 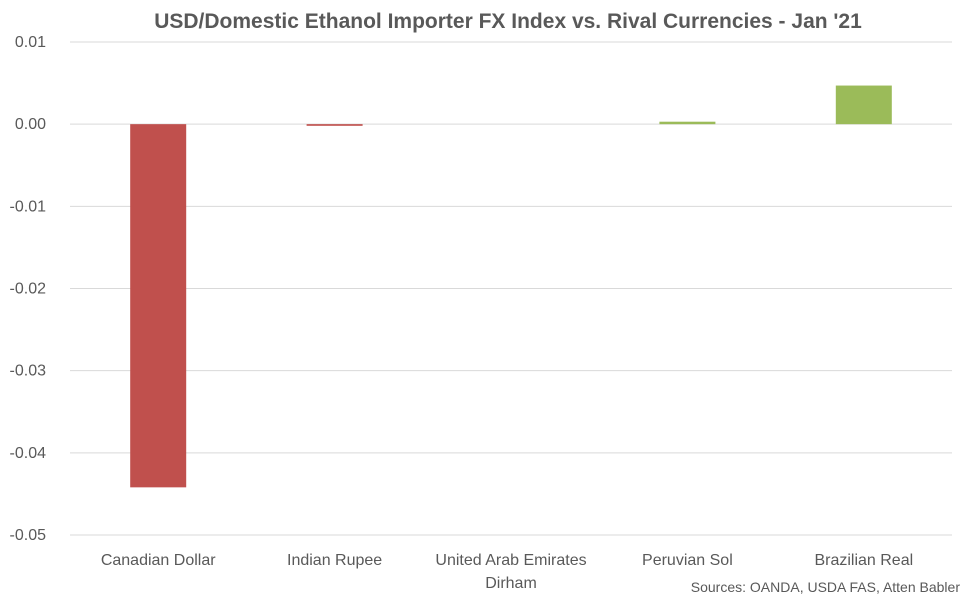 I want to click on y-axis-ticks: 0.01 0.00 -0.01 -0.02 -0.03 -0.04 -0.05, so click(x=28, y=289).